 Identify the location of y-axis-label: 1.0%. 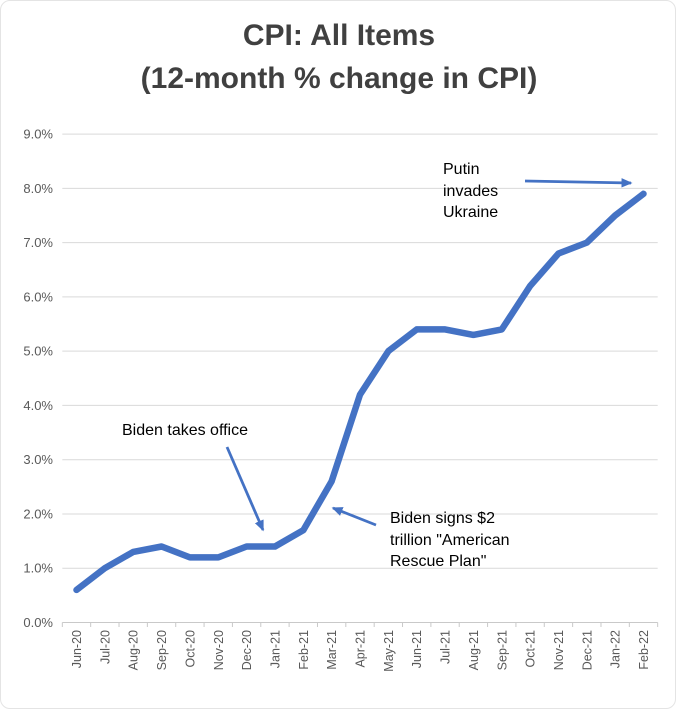
(38, 568).